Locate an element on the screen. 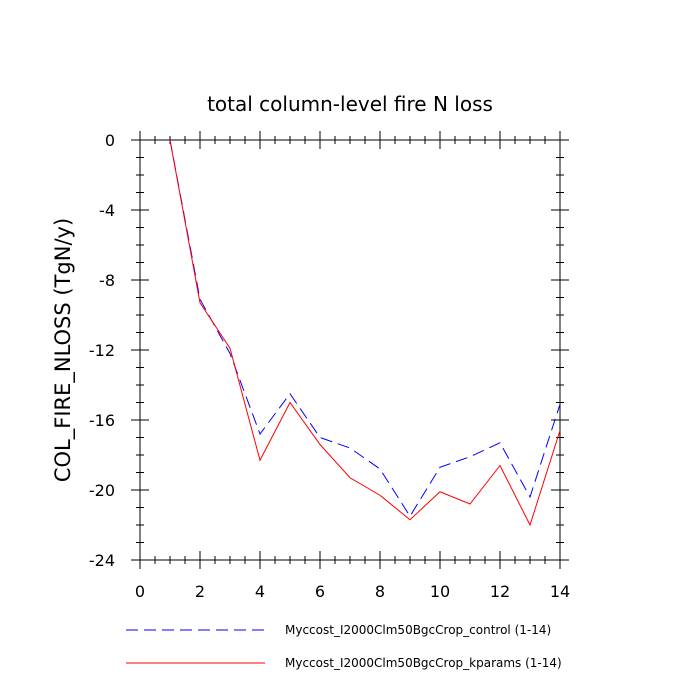 This screenshot has height=700, width=700. y-axis-label: COL_FIRE_NLOSS (TgN/y) is located at coordinates (63, 350).